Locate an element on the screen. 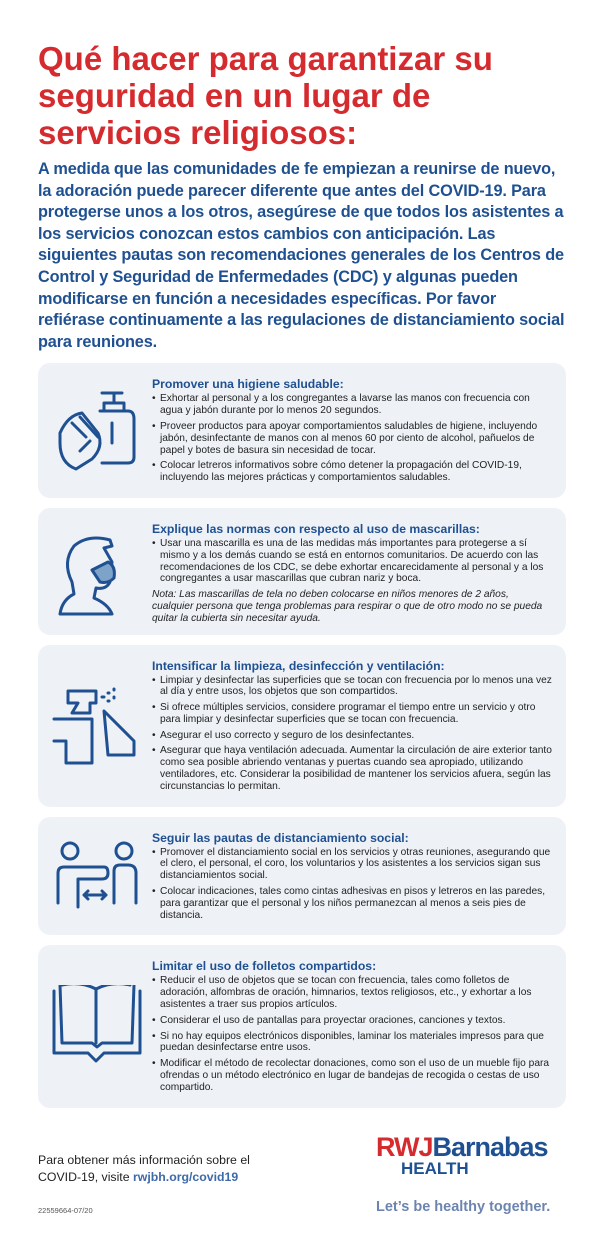  rwjbarnabas-logo: RWJBarnabas HEALTH is located at coordinates (471, 1154).